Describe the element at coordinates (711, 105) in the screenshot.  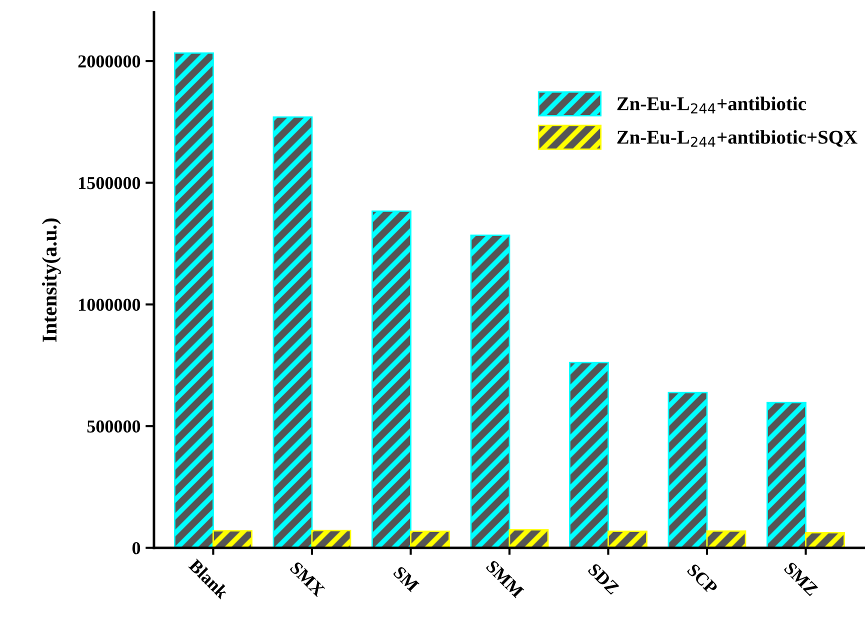
I see `legend-label: Zn-Eu-L$_{244}$+antibiotic` at that location.